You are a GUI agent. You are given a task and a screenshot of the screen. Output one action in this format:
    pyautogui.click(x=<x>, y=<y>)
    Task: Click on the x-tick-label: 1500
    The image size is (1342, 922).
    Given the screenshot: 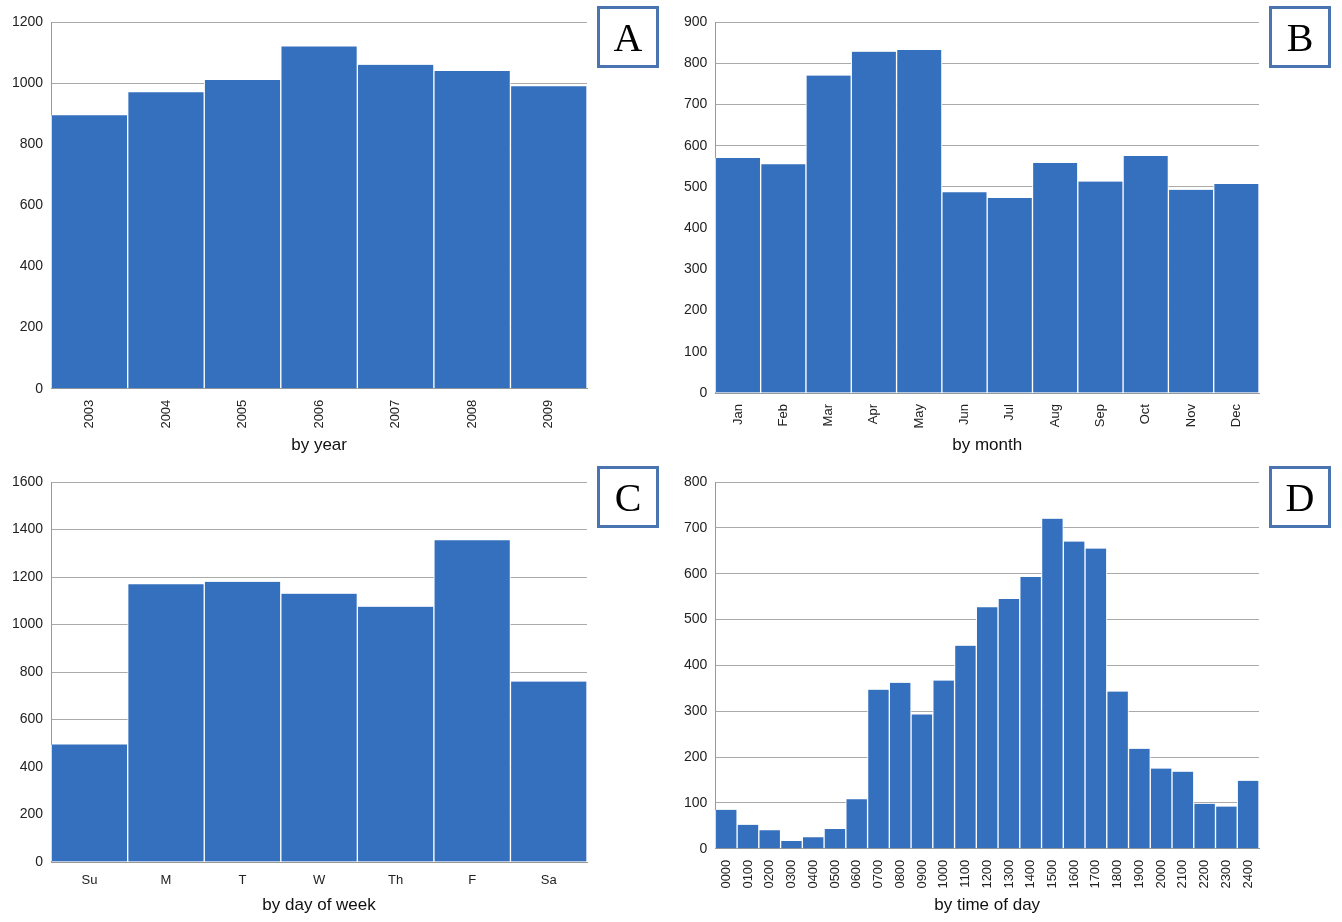 What is the action you would take?
    pyautogui.click(x=1051, y=874)
    